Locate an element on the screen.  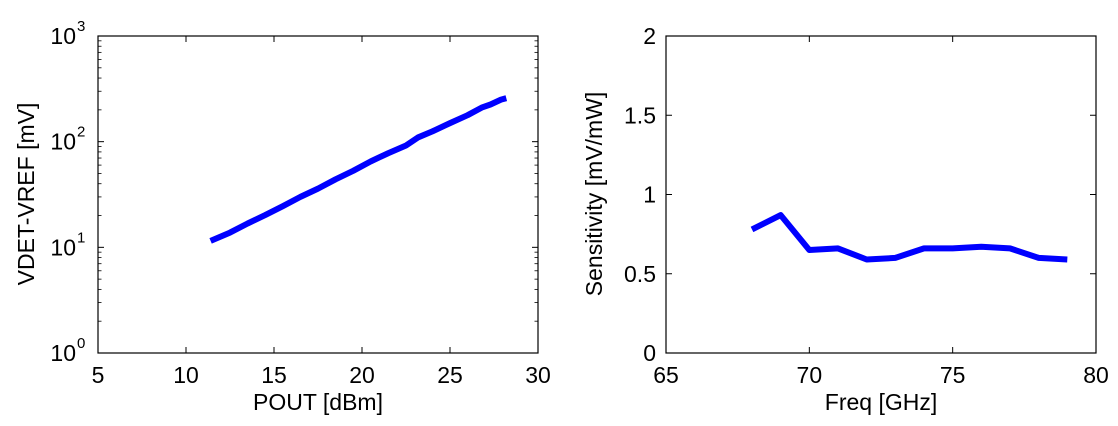
chart-right-series-line is located at coordinates (909, 237).